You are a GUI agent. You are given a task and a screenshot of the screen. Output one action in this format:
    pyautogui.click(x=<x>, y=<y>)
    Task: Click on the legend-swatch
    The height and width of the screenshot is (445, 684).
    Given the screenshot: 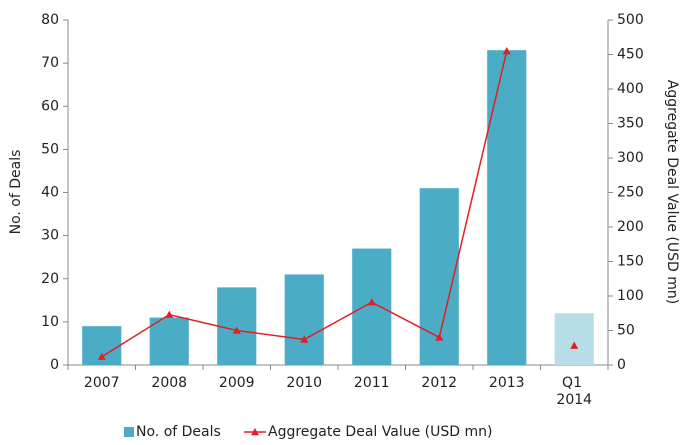 What is the action you would take?
    pyautogui.click(x=129, y=432)
    